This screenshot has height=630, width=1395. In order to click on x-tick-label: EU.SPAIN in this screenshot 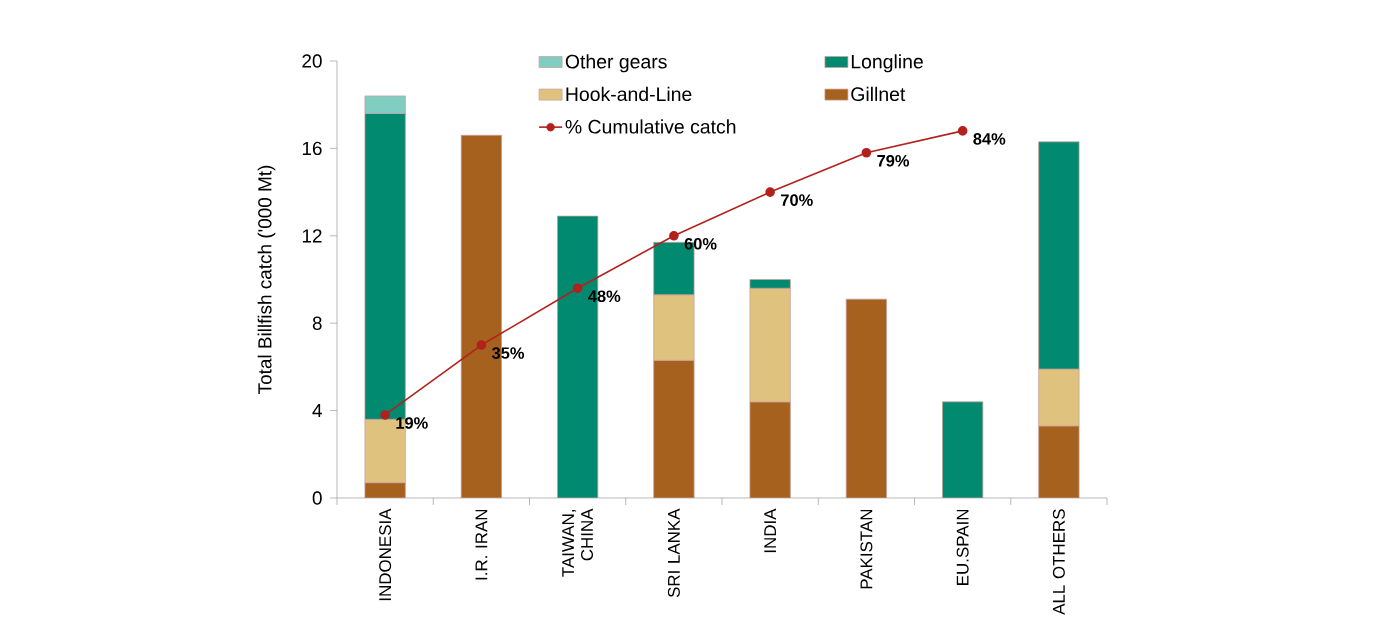, I will do `click(962, 547)`.